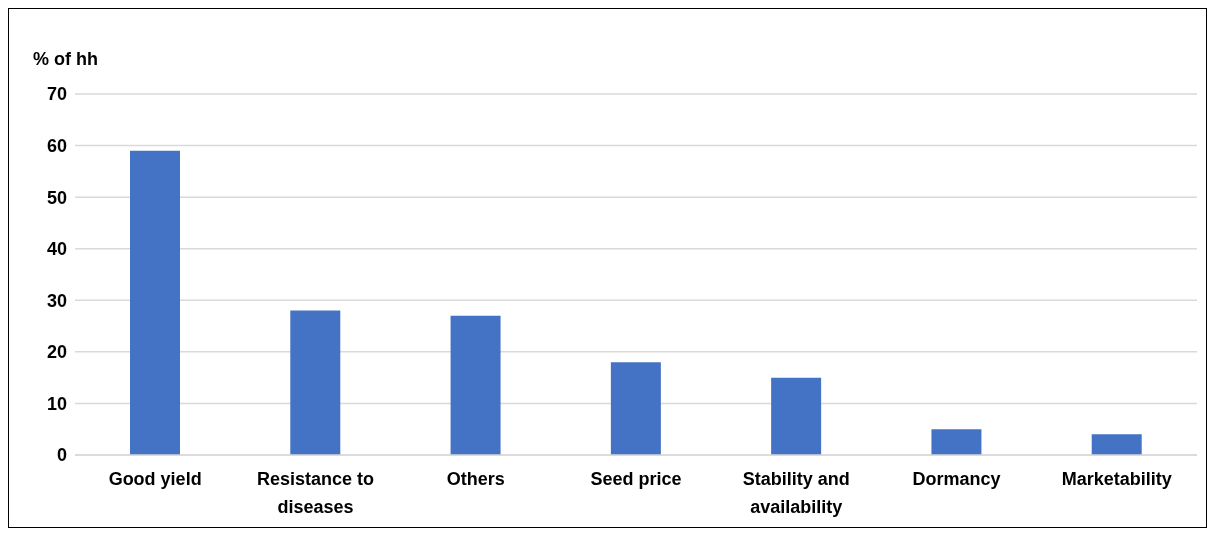 Image resolution: width=1215 pixels, height=538 pixels. I want to click on y-tick-label: 40, so click(56, 249).